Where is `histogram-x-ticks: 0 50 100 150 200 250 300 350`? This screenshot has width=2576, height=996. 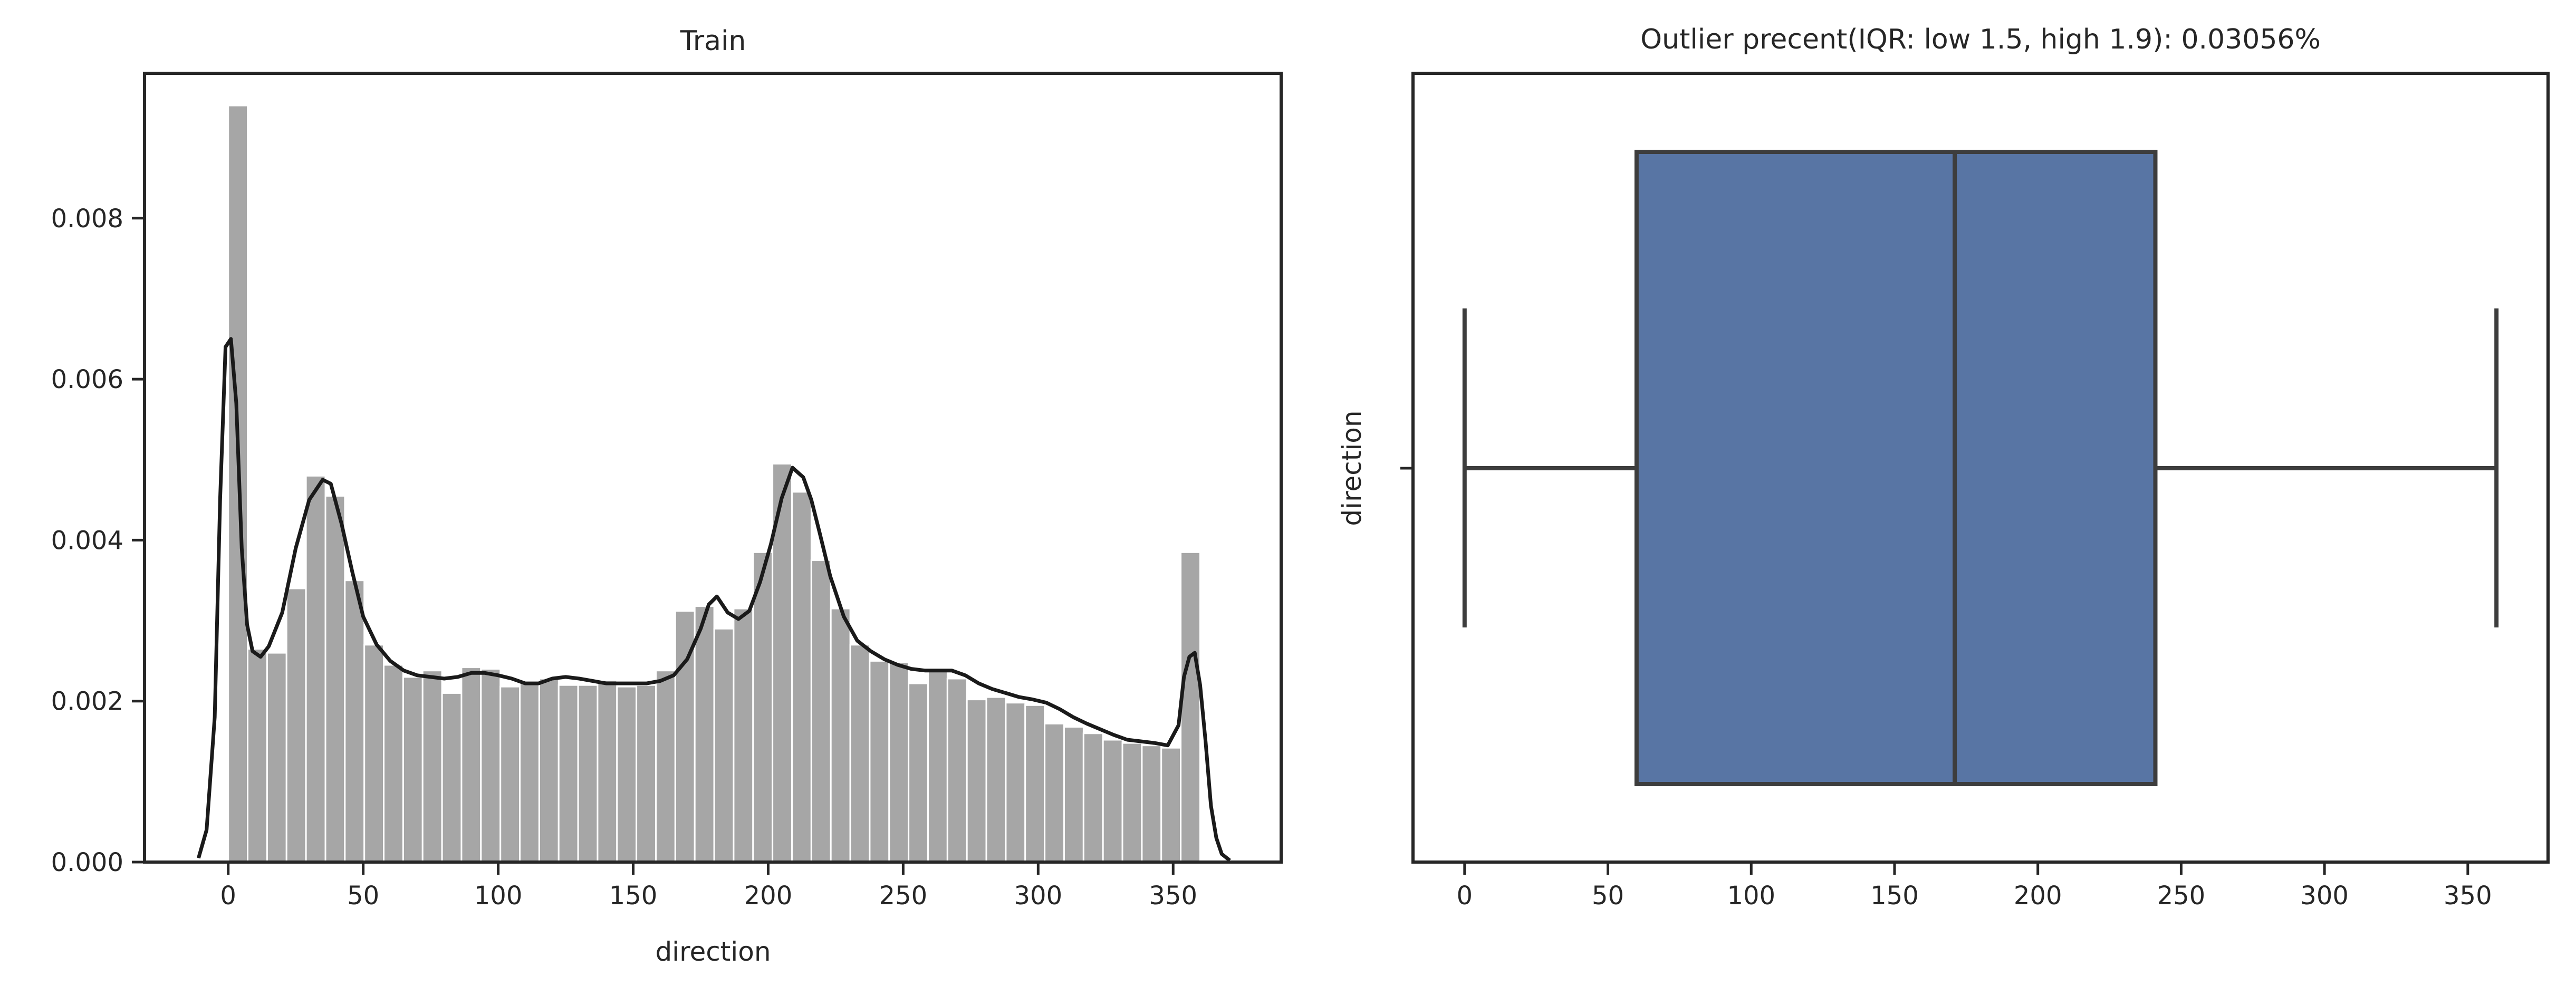
histogram-x-ticks: 0 50 100 150 200 250 300 350 is located at coordinates (709, 887).